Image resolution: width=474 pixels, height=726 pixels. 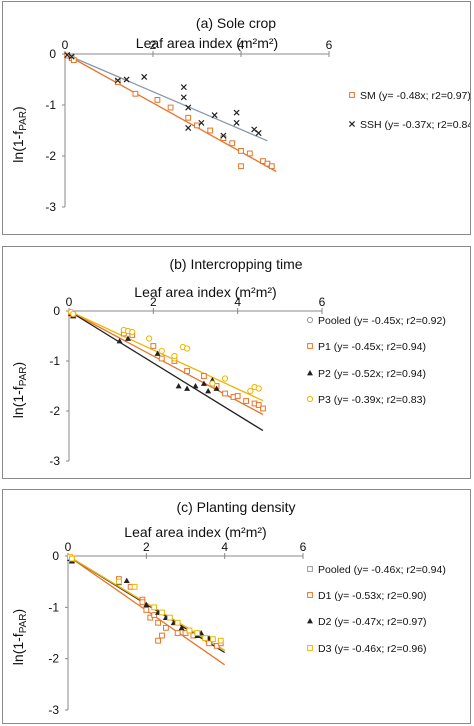 I want to click on x-tick-label: 4, so click(x=237, y=302).